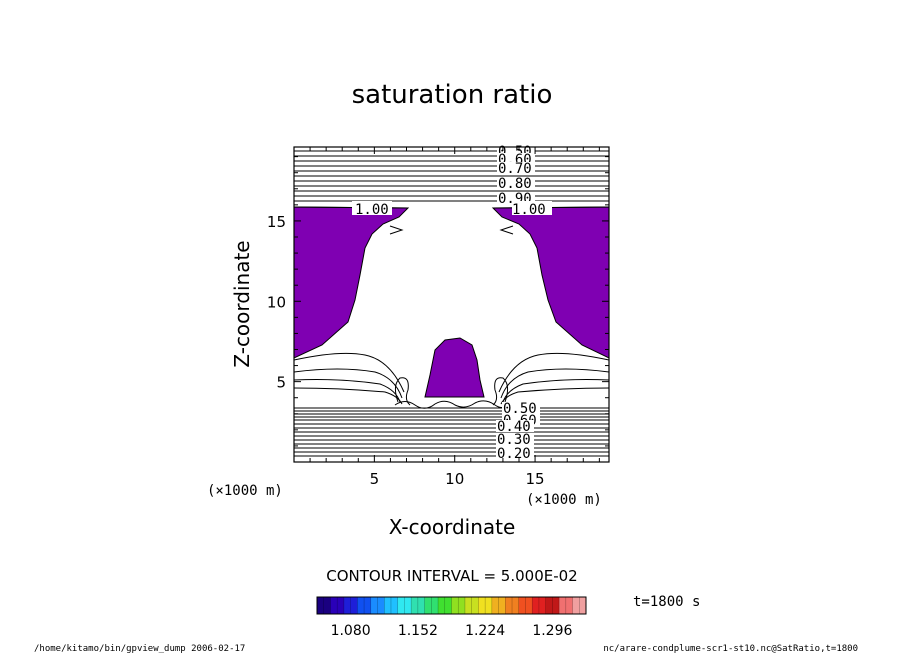 The width and height of the screenshot is (904, 654). What do you see at coordinates (245, 491) in the screenshot?
I see `y-unit-label: (×1000 m)` at bounding box center [245, 491].